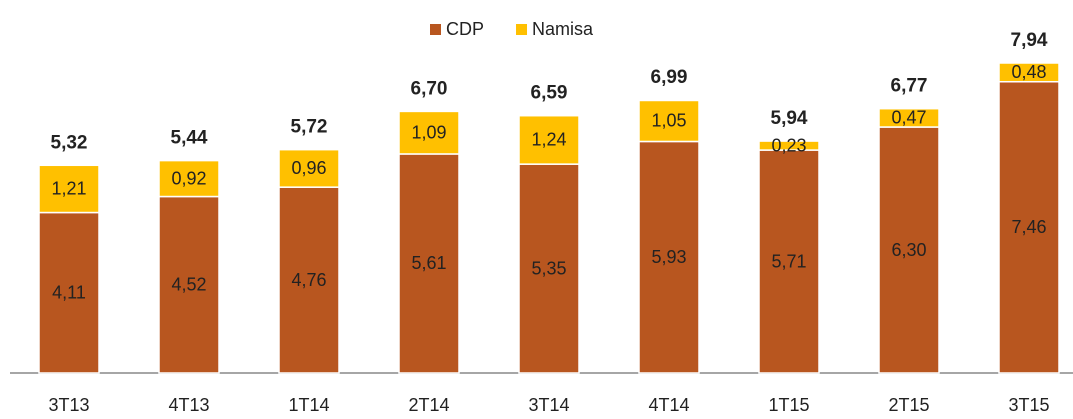 The image size is (1073, 419). I want to click on x-tick-label: 2T15, so click(908, 405).